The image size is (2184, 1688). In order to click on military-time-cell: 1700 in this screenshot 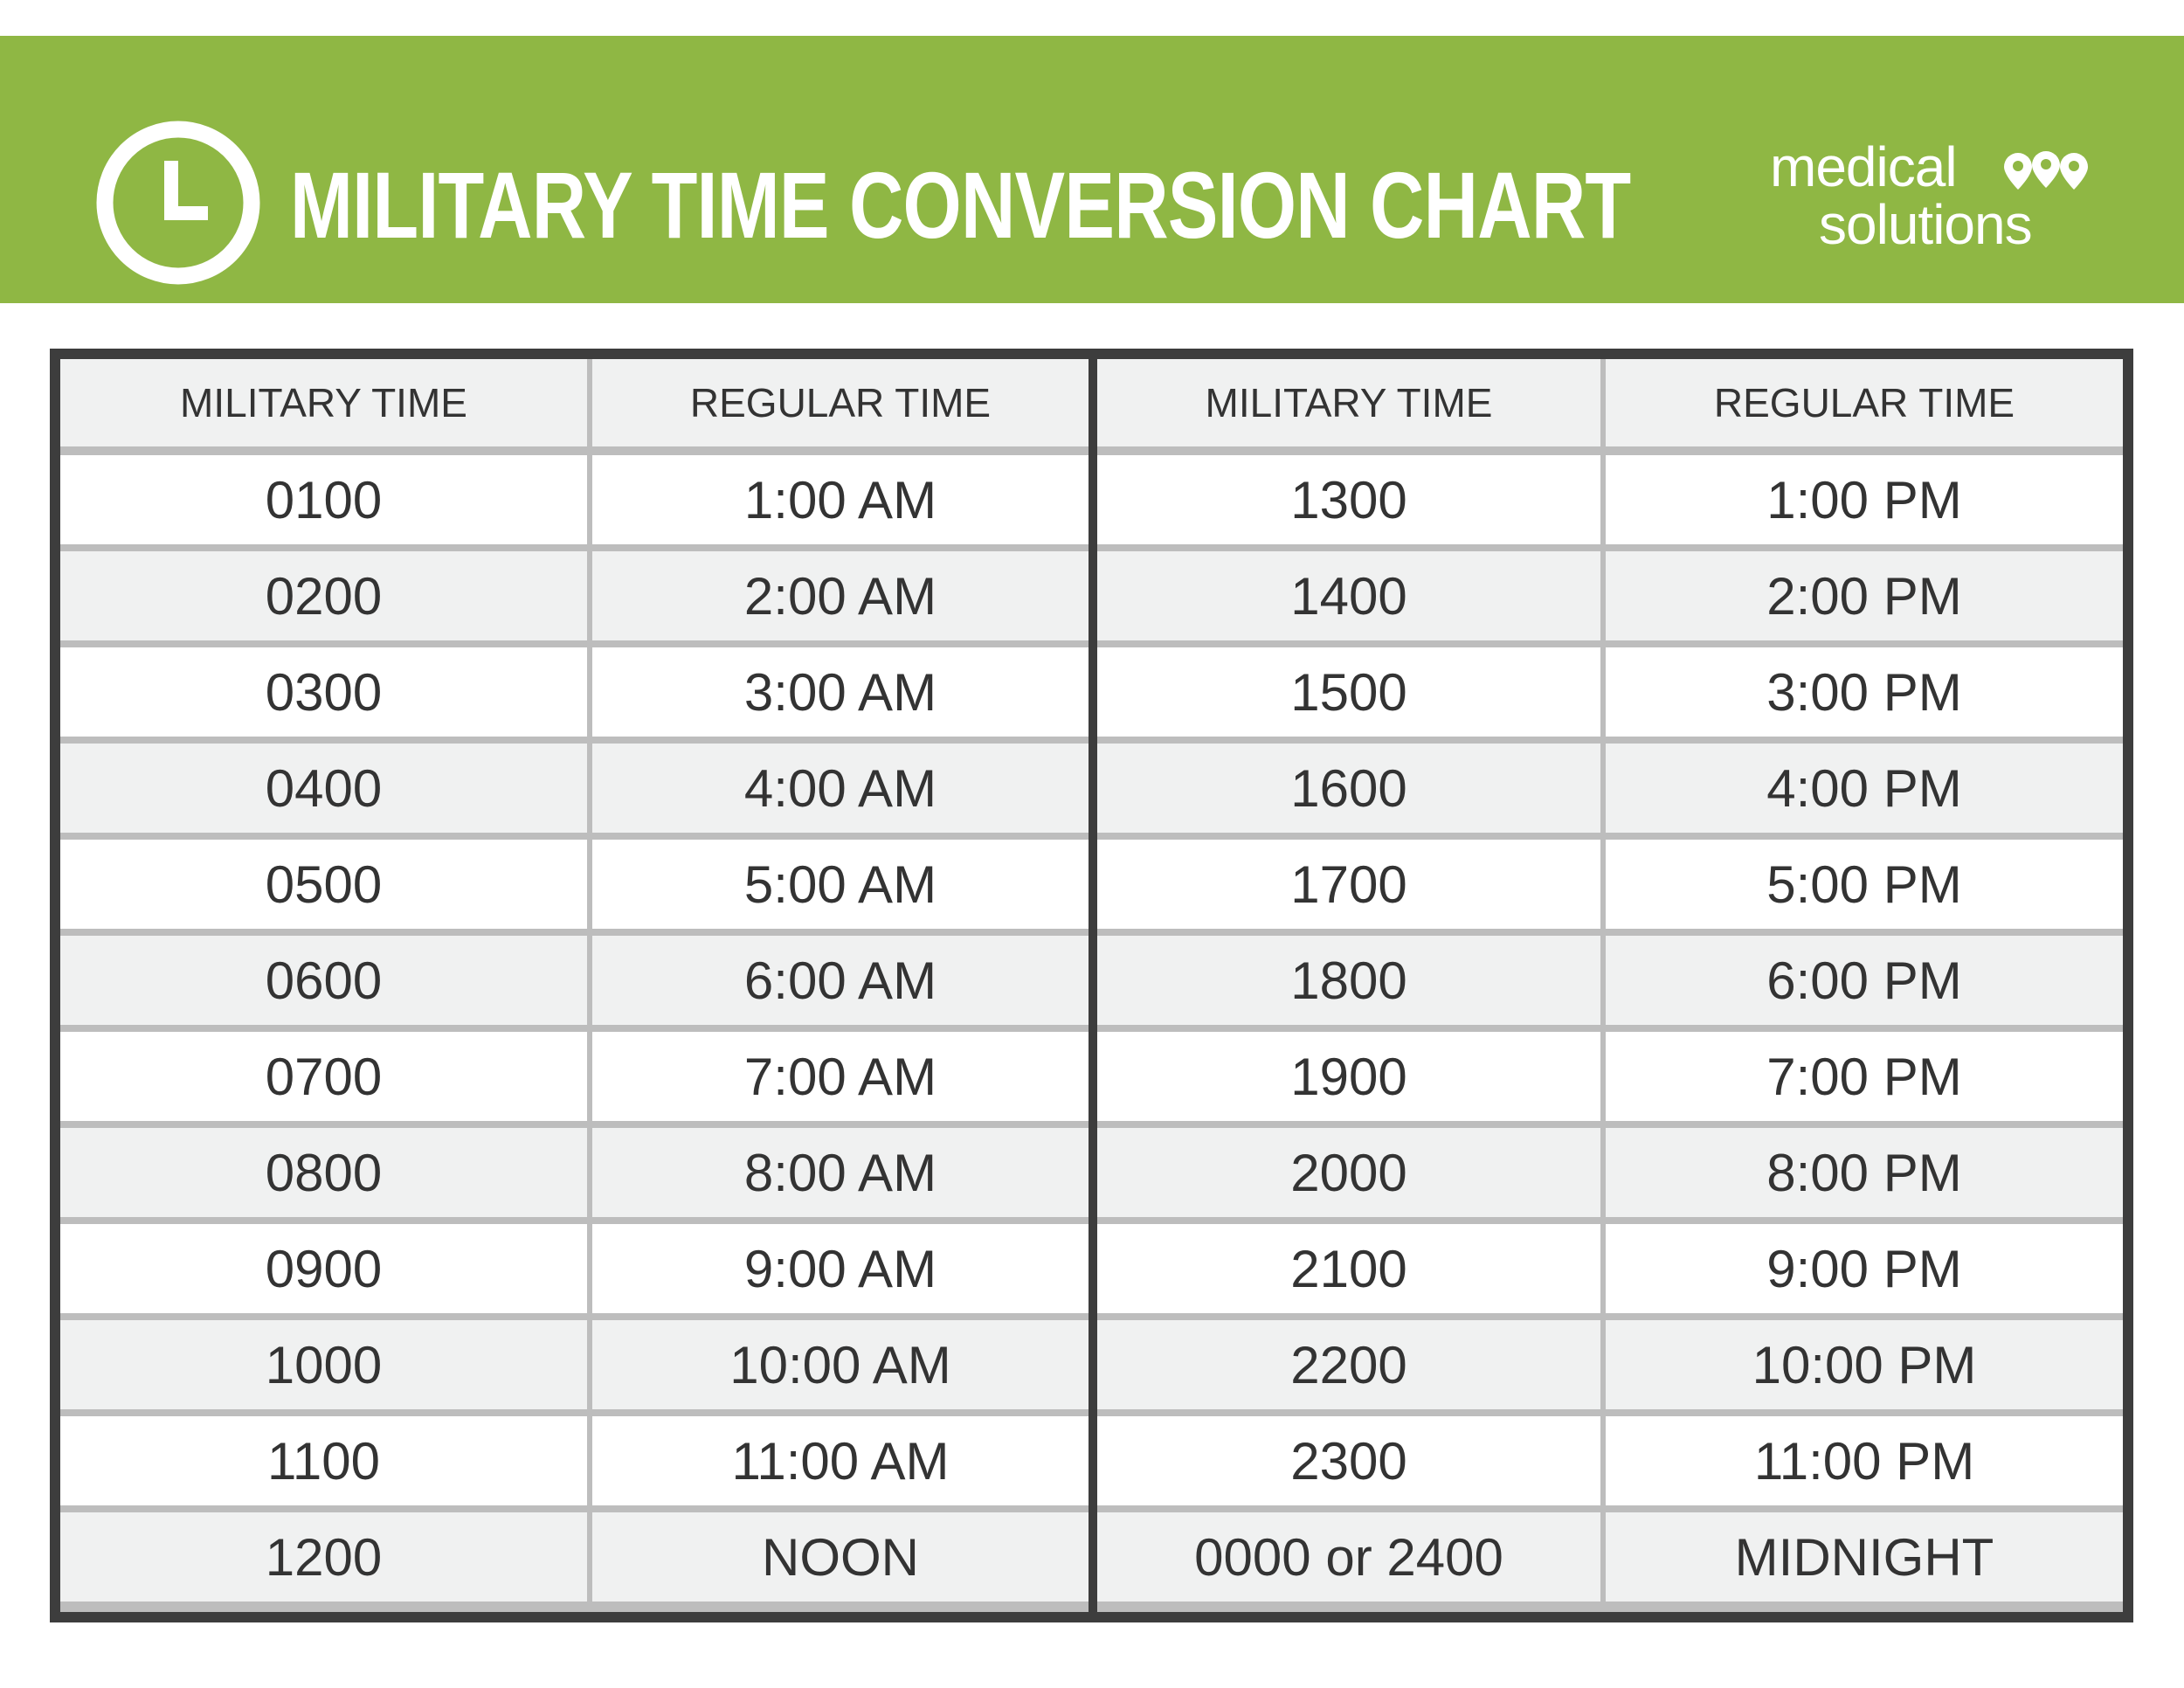, I will do `click(1348, 884)`.